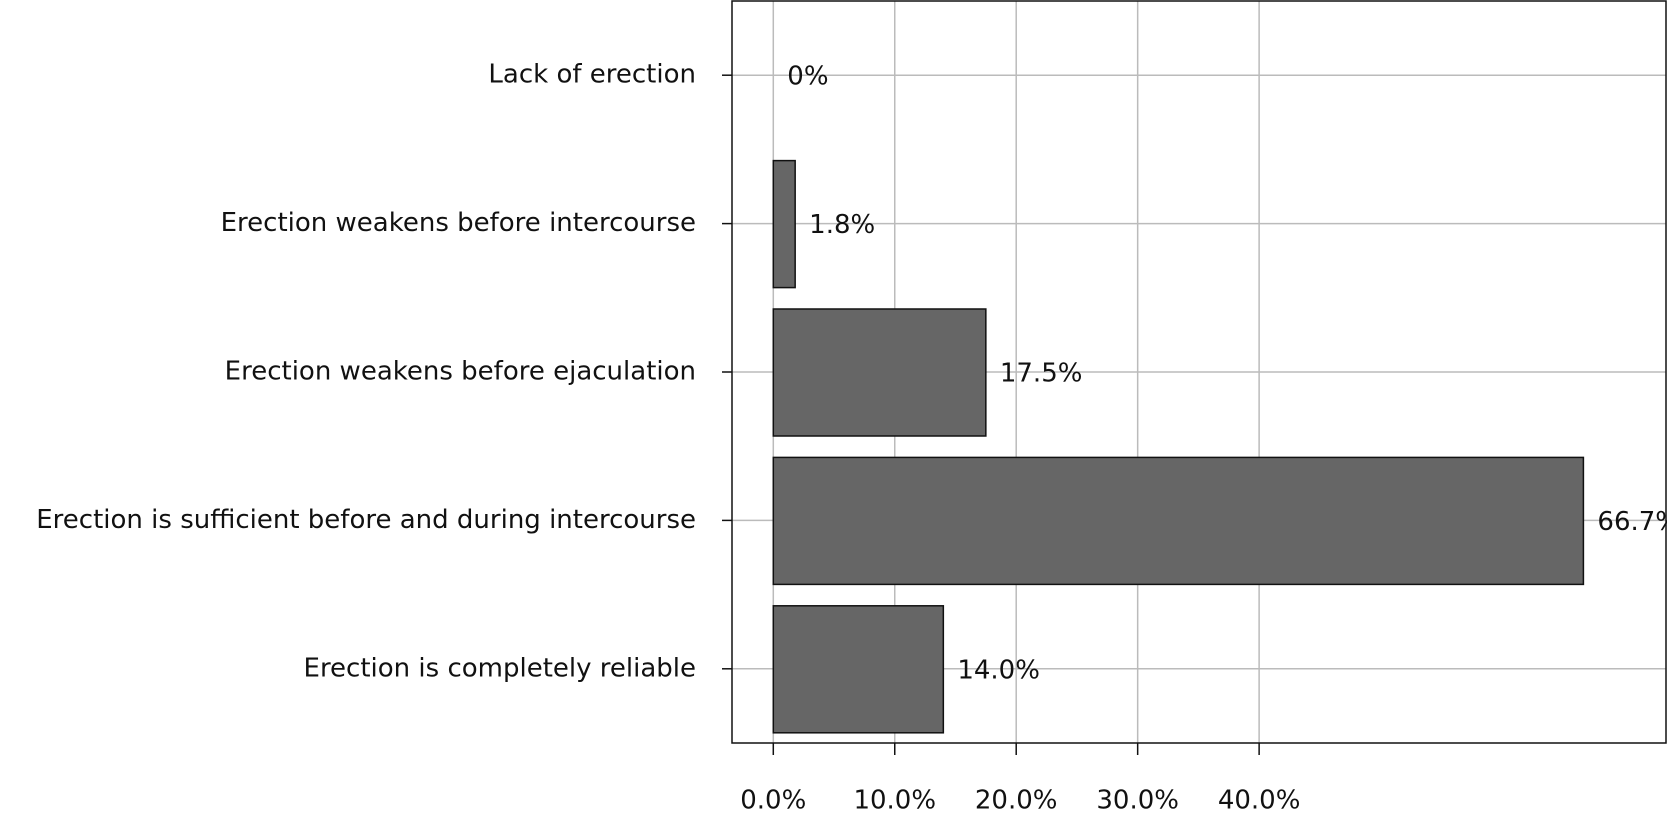 Image resolution: width=1667 pixels, height=815 pixels. Describe the element at coordinates (998, 670) in the screenshot. I see `value-label: 14.0%` at that location.